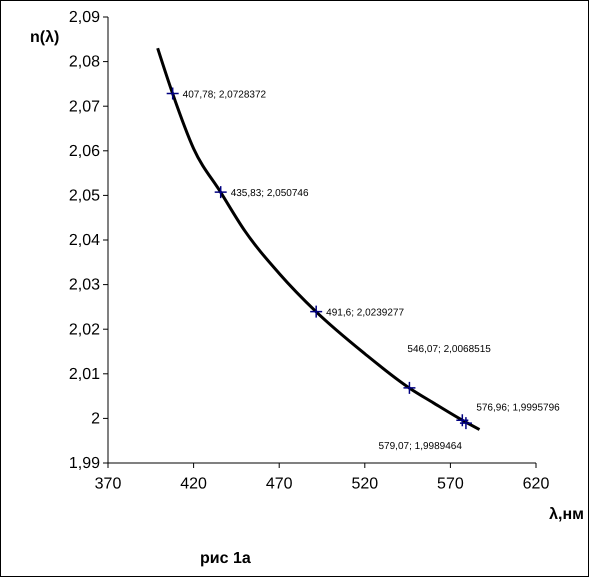  Describe the element at coordinates (365, 313) in the screenshot. I see `data-label: 491,6; 2,0239277` at that location.